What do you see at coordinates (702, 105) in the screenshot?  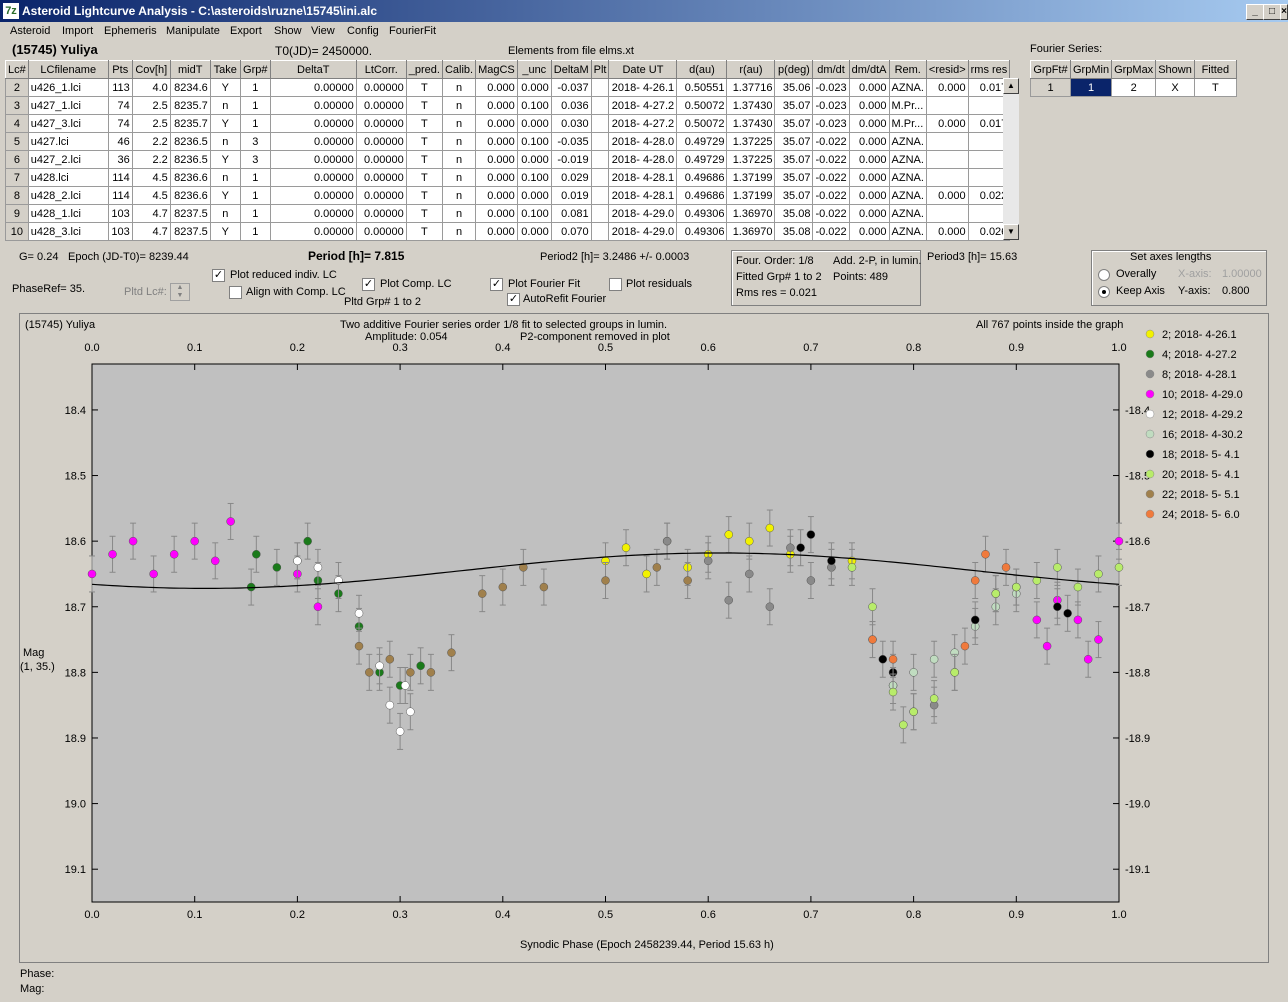 I see `table-cell: 0.50072` at bounding box center [702, 105].